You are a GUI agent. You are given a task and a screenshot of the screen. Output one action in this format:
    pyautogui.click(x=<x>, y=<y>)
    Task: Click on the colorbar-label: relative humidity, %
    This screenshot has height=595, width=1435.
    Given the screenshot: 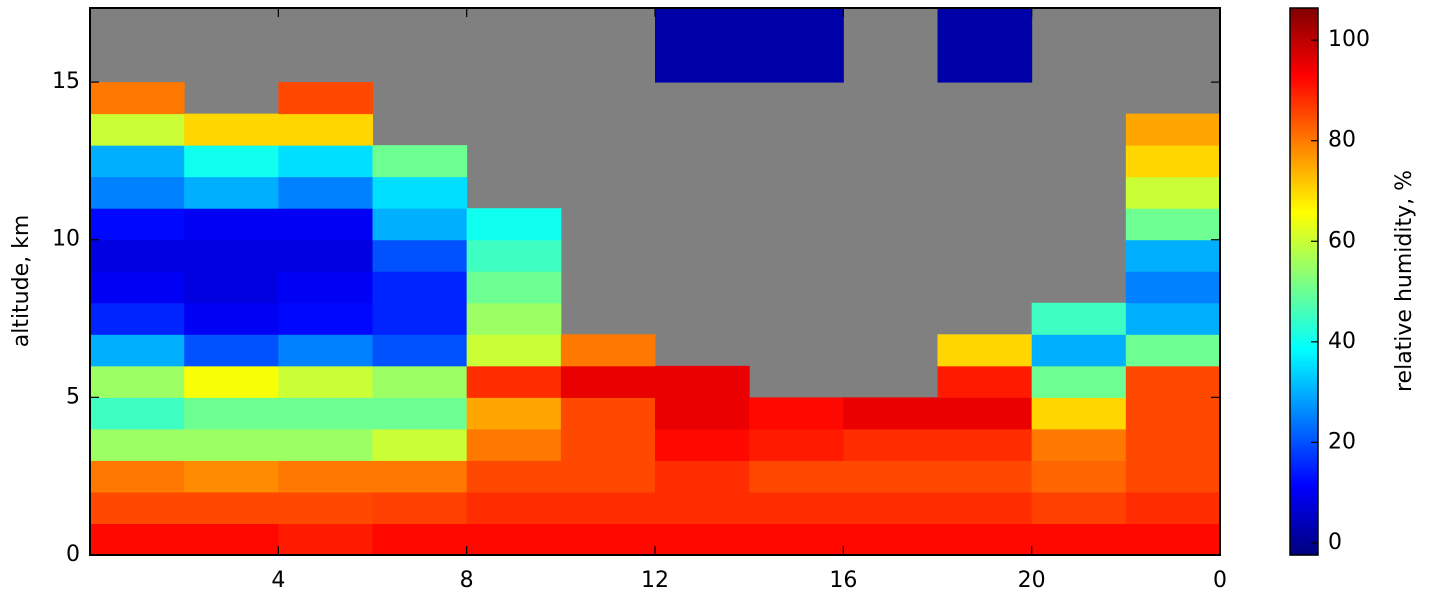 What is the action you would take?
    pyautogui.click(x=1404, y=281)
    